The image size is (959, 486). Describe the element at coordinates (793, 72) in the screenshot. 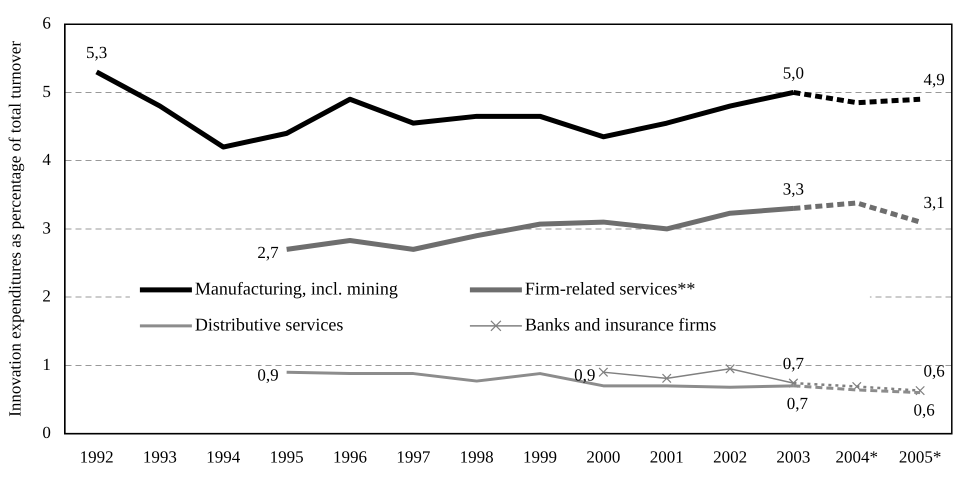

I see `data-label: 5,0` at that location.